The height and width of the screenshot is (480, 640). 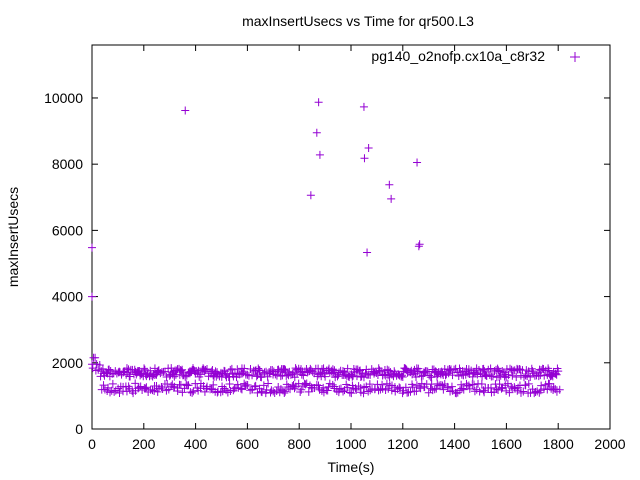 I want to click on x-tick-label: 1400, so click(x=454, y=444).